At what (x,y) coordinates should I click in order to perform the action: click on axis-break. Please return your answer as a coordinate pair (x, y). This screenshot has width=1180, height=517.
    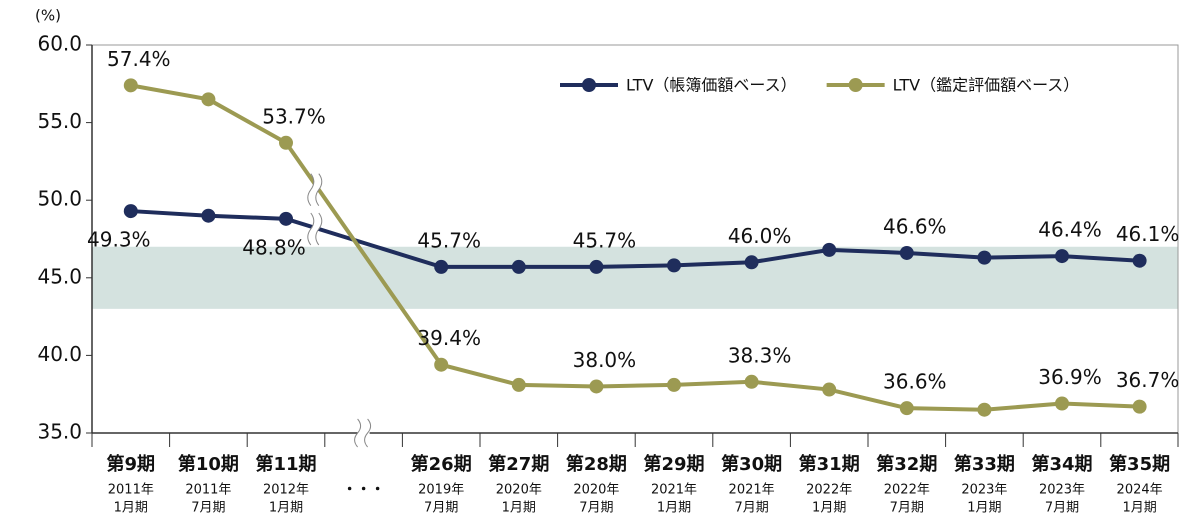
    Looking at the image, I should click on (363, 433).